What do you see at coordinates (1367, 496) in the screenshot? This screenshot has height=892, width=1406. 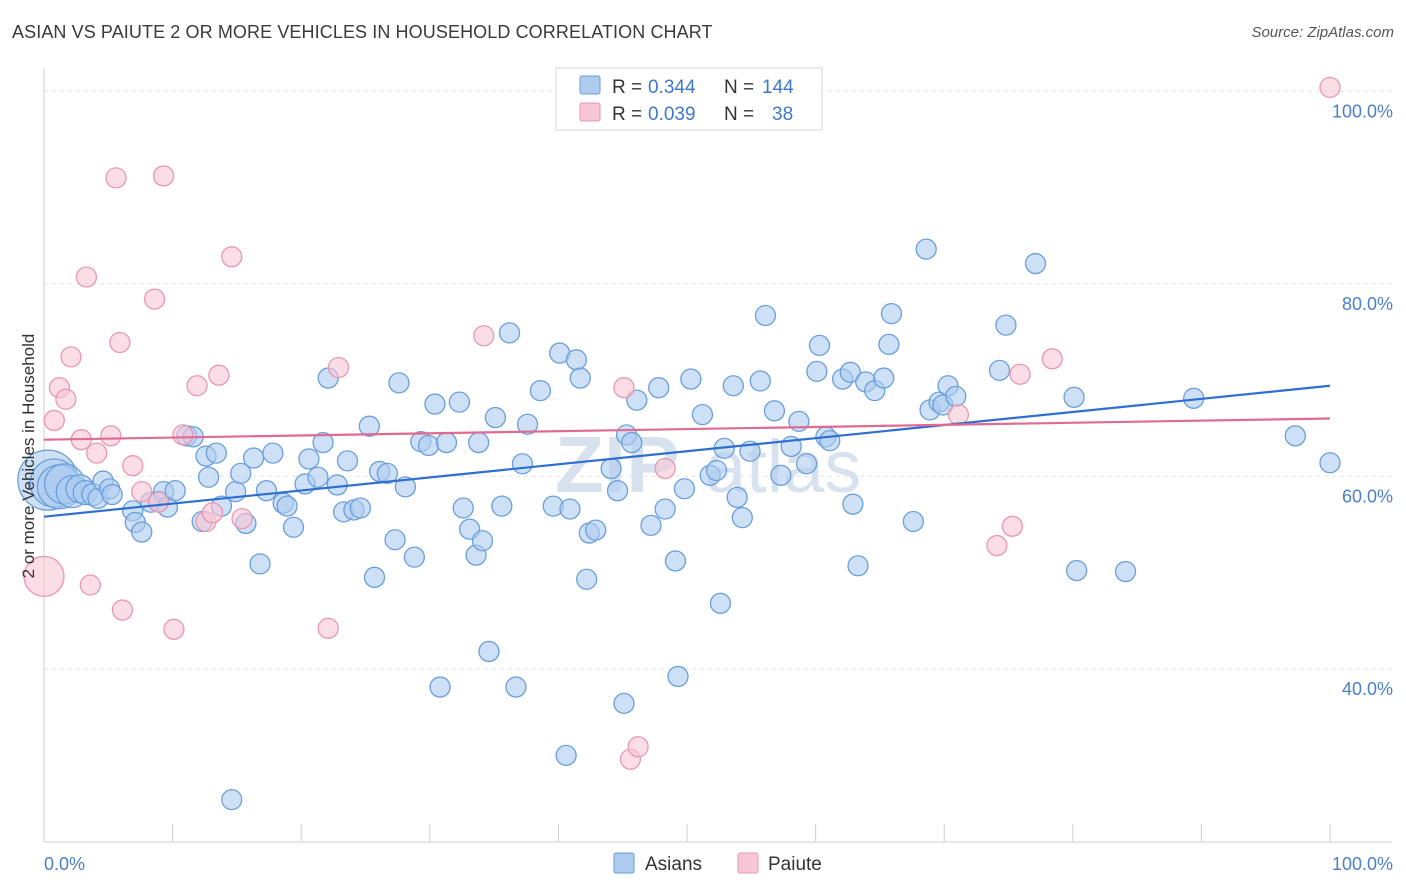 I see `y-tick-label: 60.0%` at bounding box center [1367, 496].